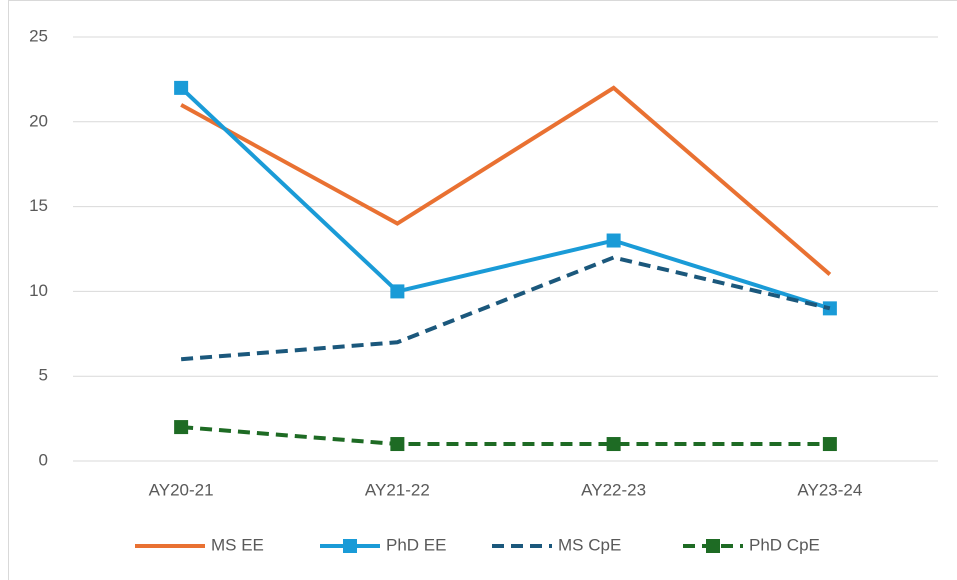 The width and height of the screenshot is (957, 580). I want to click on x-tick-label: AY22-23, so click(613, 489).